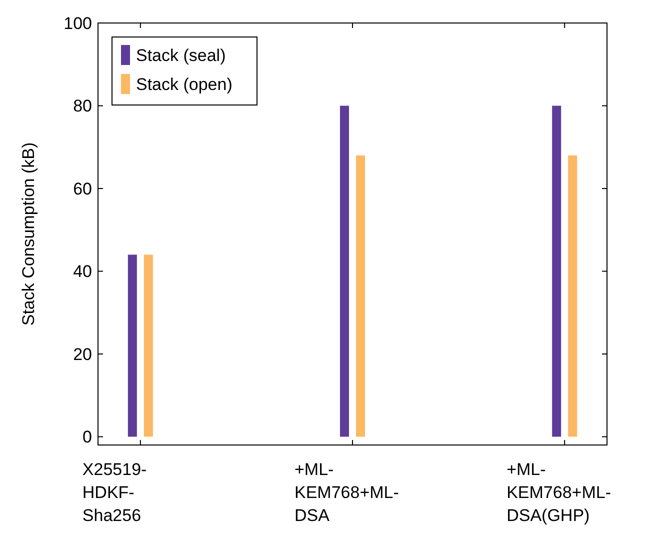 This screenshot has width=653, height=537. Describe the element at coordinates (82, 106) in the screenshot. I see `y-tick-label: 80` at that location.